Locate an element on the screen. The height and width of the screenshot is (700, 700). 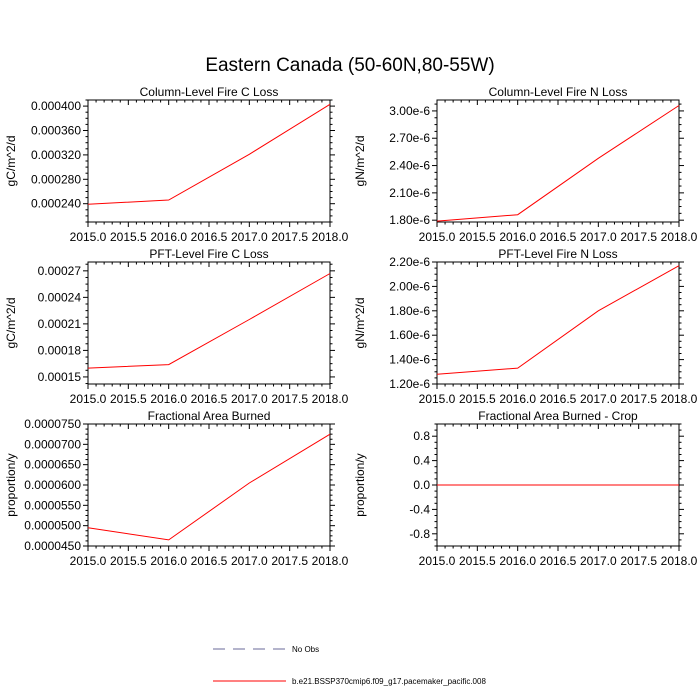
y-tick-label: 2.40e-6 is located at coordinates (409, 166).